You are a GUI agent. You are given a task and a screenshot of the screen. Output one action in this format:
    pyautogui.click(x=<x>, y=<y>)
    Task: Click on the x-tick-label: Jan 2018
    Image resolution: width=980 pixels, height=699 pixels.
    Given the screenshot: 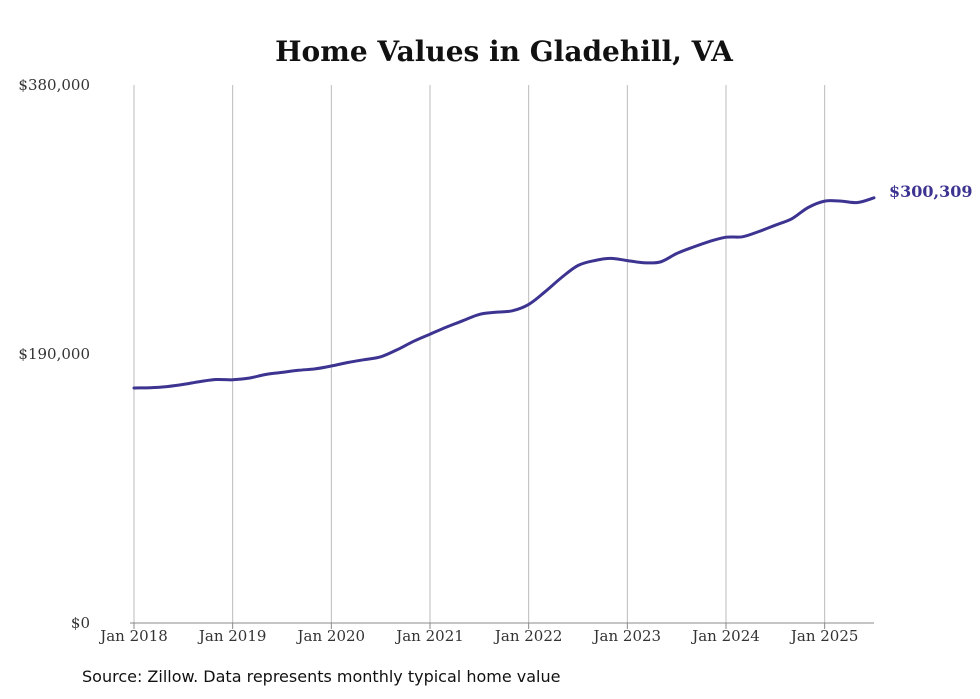 What is the action you would take?
    pyautogui.click(x=133, y=636)
    